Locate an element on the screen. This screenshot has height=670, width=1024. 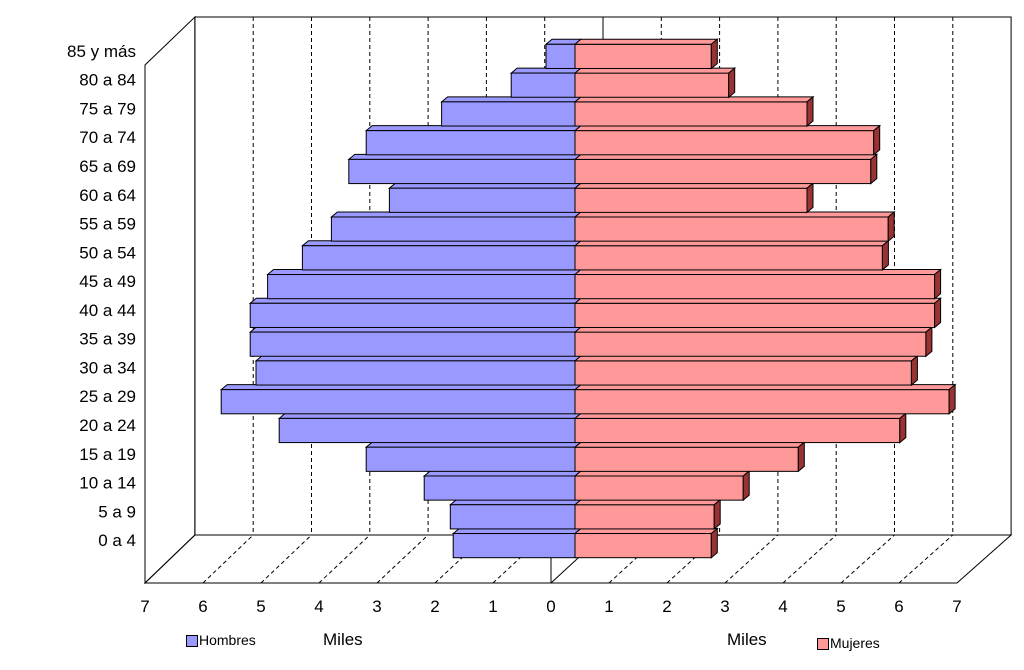
category-label: 25 a 29 is located at coordinates (107, 396).